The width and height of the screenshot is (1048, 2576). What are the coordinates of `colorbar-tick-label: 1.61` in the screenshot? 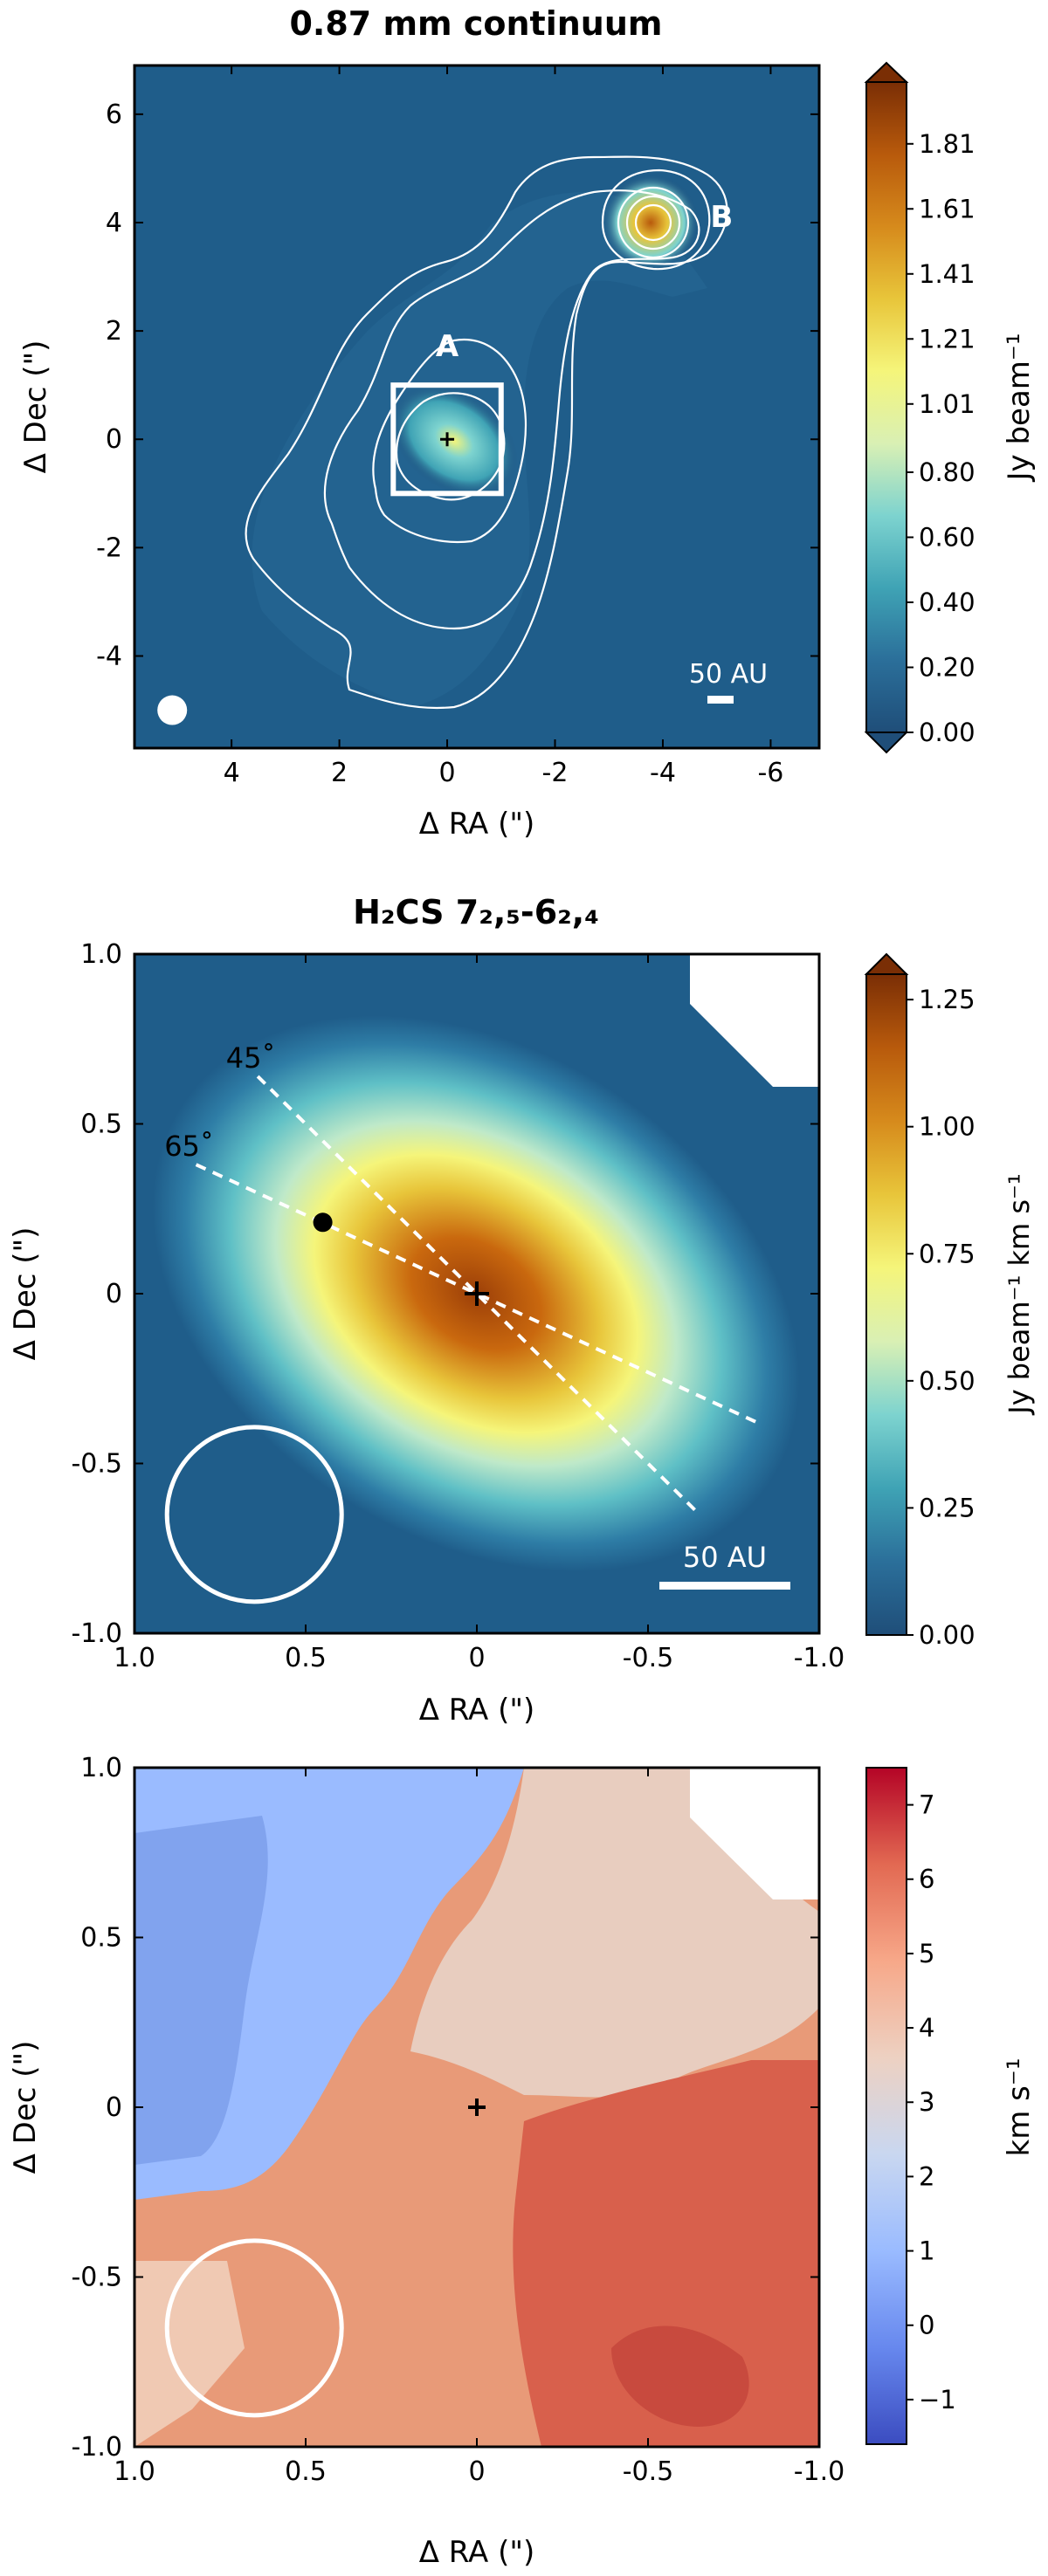 It's located at (947, 208).